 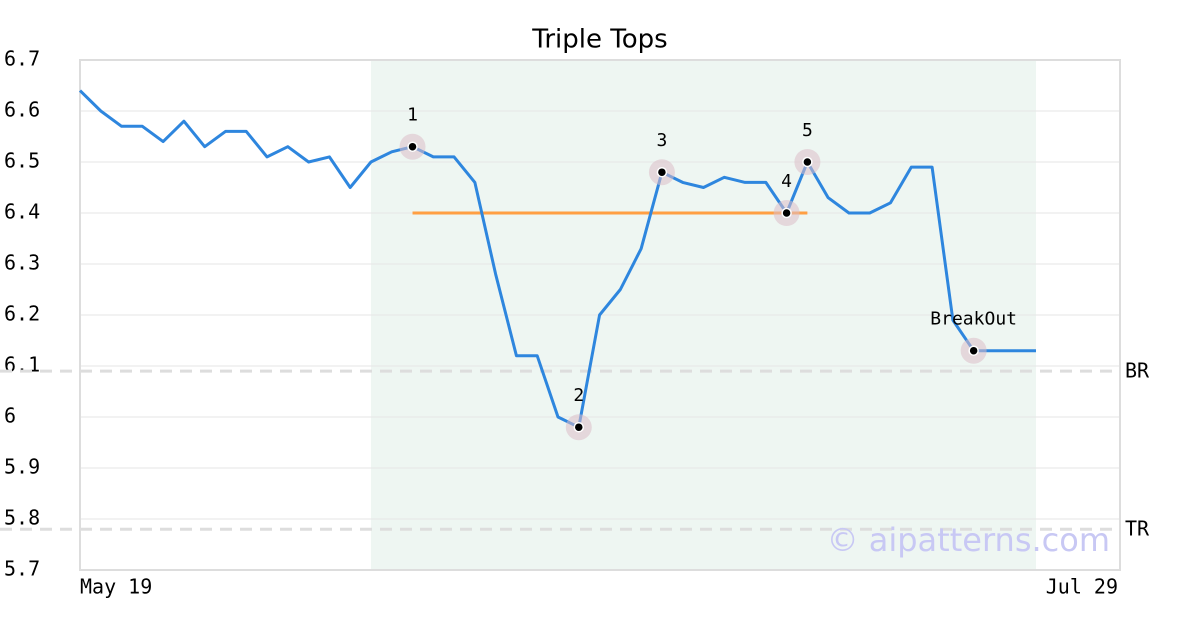 What do you see at coordinates (412, 115) in the screenshot?
I see `pivot-label: 1` at bounding box center [412, 115].